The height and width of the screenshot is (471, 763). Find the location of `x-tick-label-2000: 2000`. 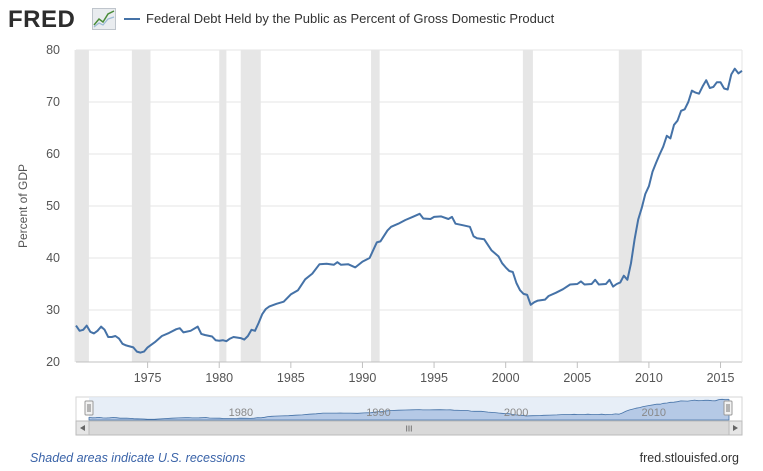

x-tick-label-2000: 2000 is located at coordinates (506, 378).